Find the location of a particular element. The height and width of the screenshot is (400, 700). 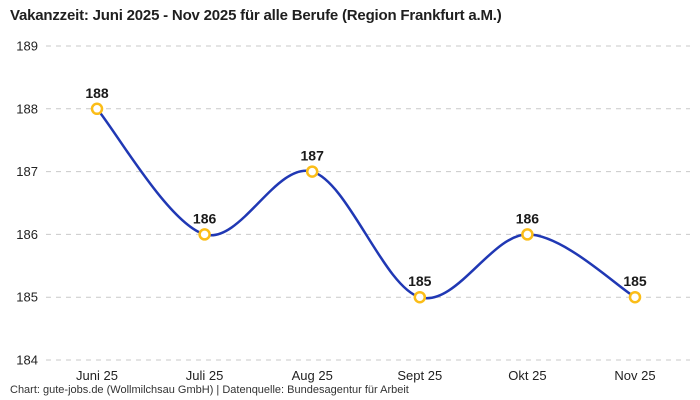

x-tick-label: Juli 25 is located at coordinates (205, 375).